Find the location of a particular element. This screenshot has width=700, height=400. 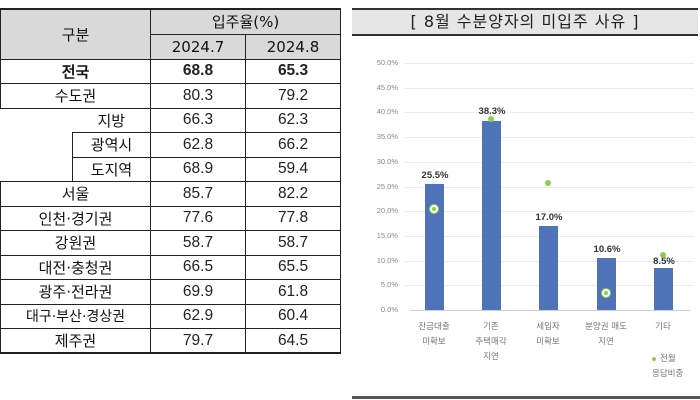

row-label: 지방 is located at coordinates (112, 120).